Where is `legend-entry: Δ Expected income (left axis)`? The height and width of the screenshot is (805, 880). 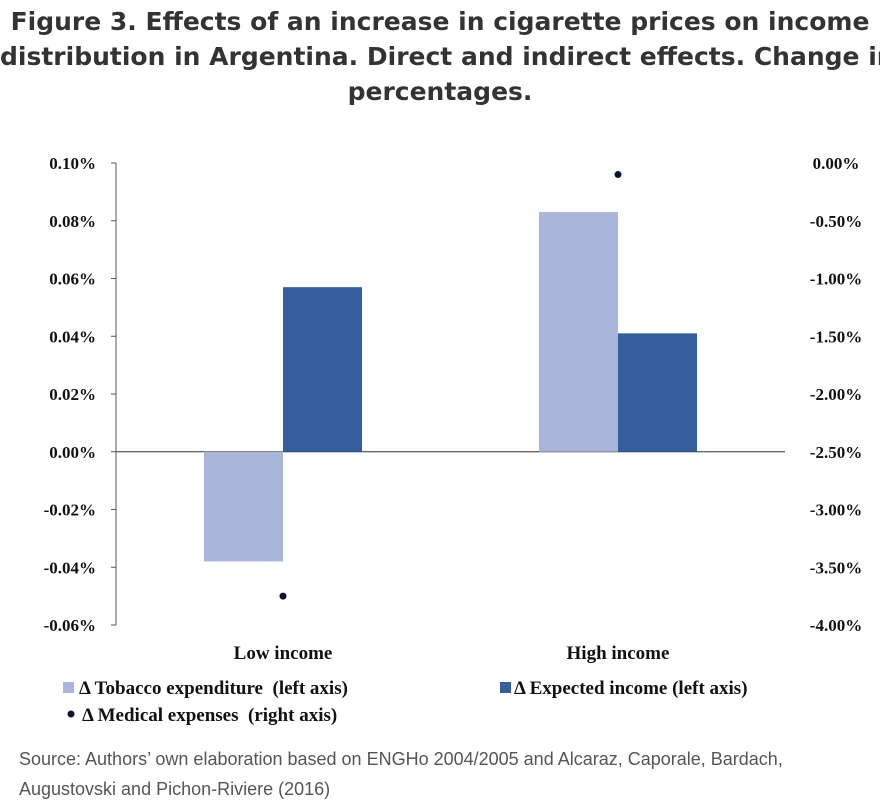 legend-entry: Δ Expected income (left axis) is located at coordinates (631, 688).